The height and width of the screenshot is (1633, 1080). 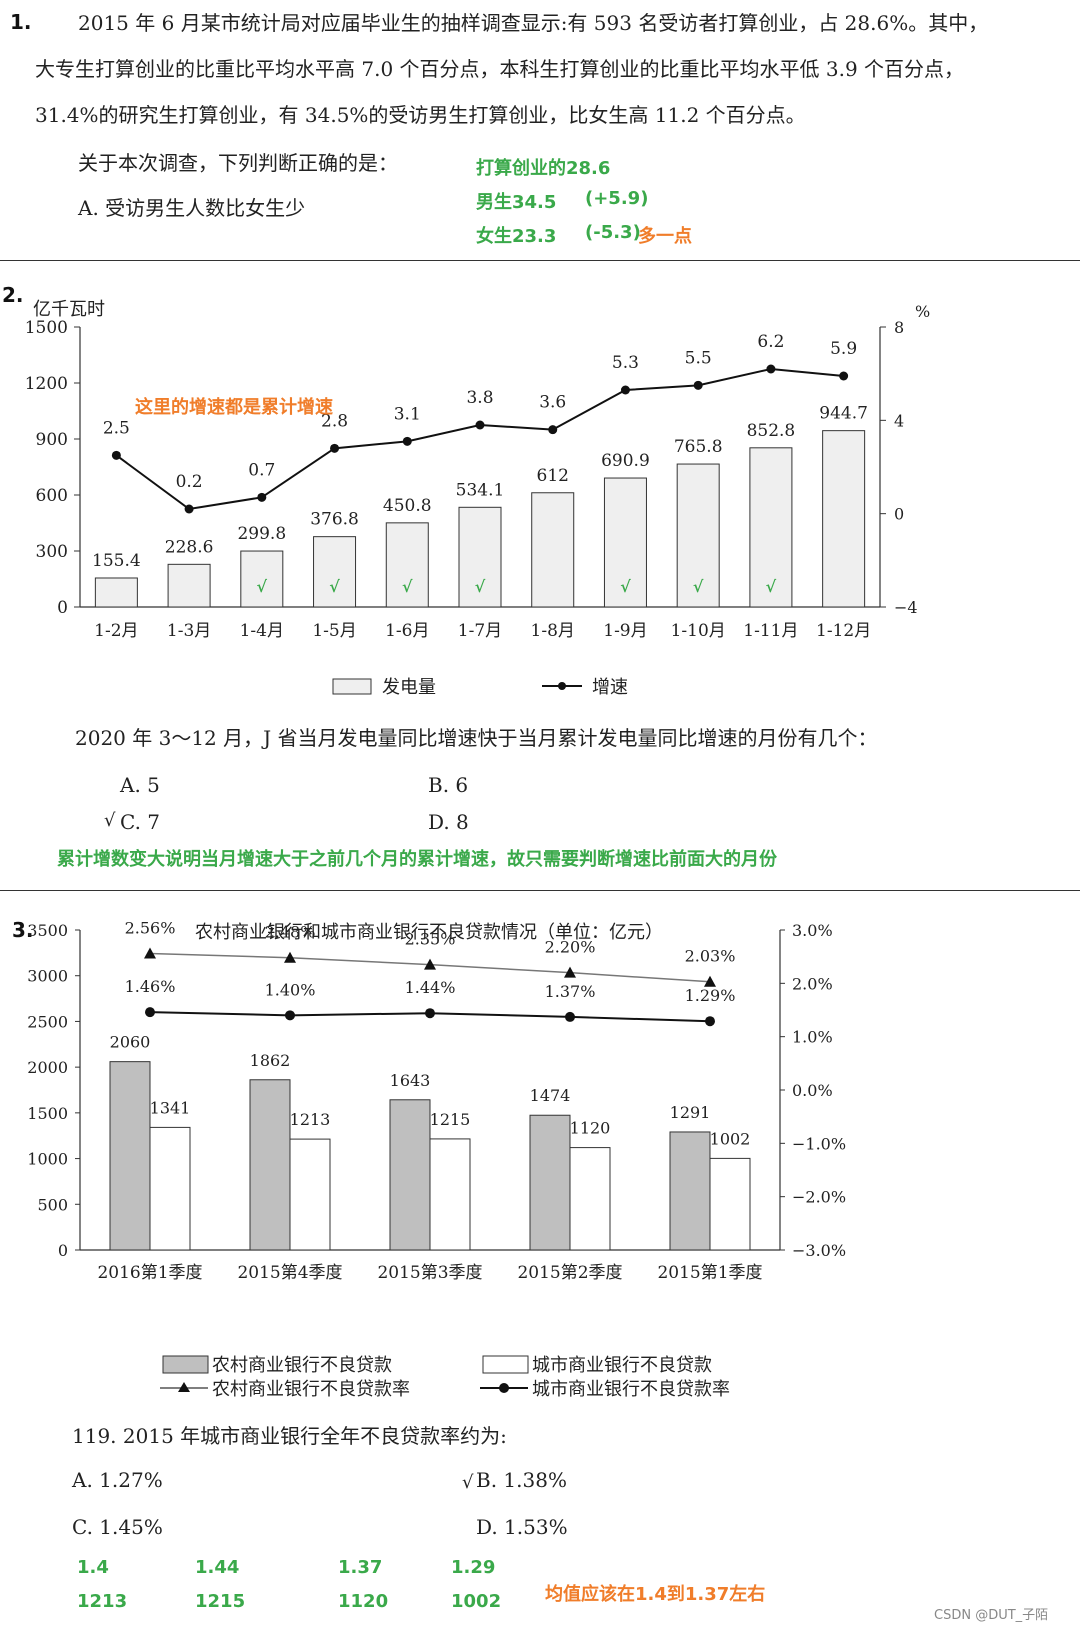 What do you see at coordinates (521, 1480) in the screenshot?
I see `option-b: B. 1.38%` at bounding box center [521, 1480].